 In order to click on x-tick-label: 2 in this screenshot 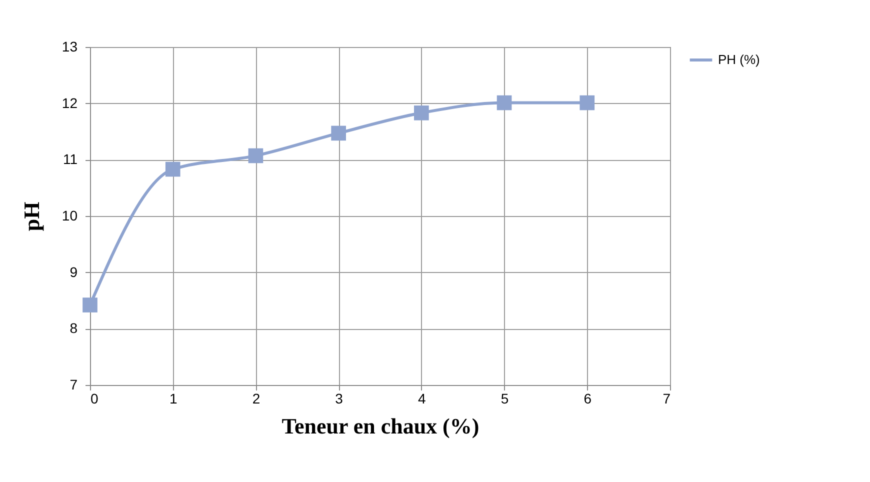, I will do `click(256, 398)`.